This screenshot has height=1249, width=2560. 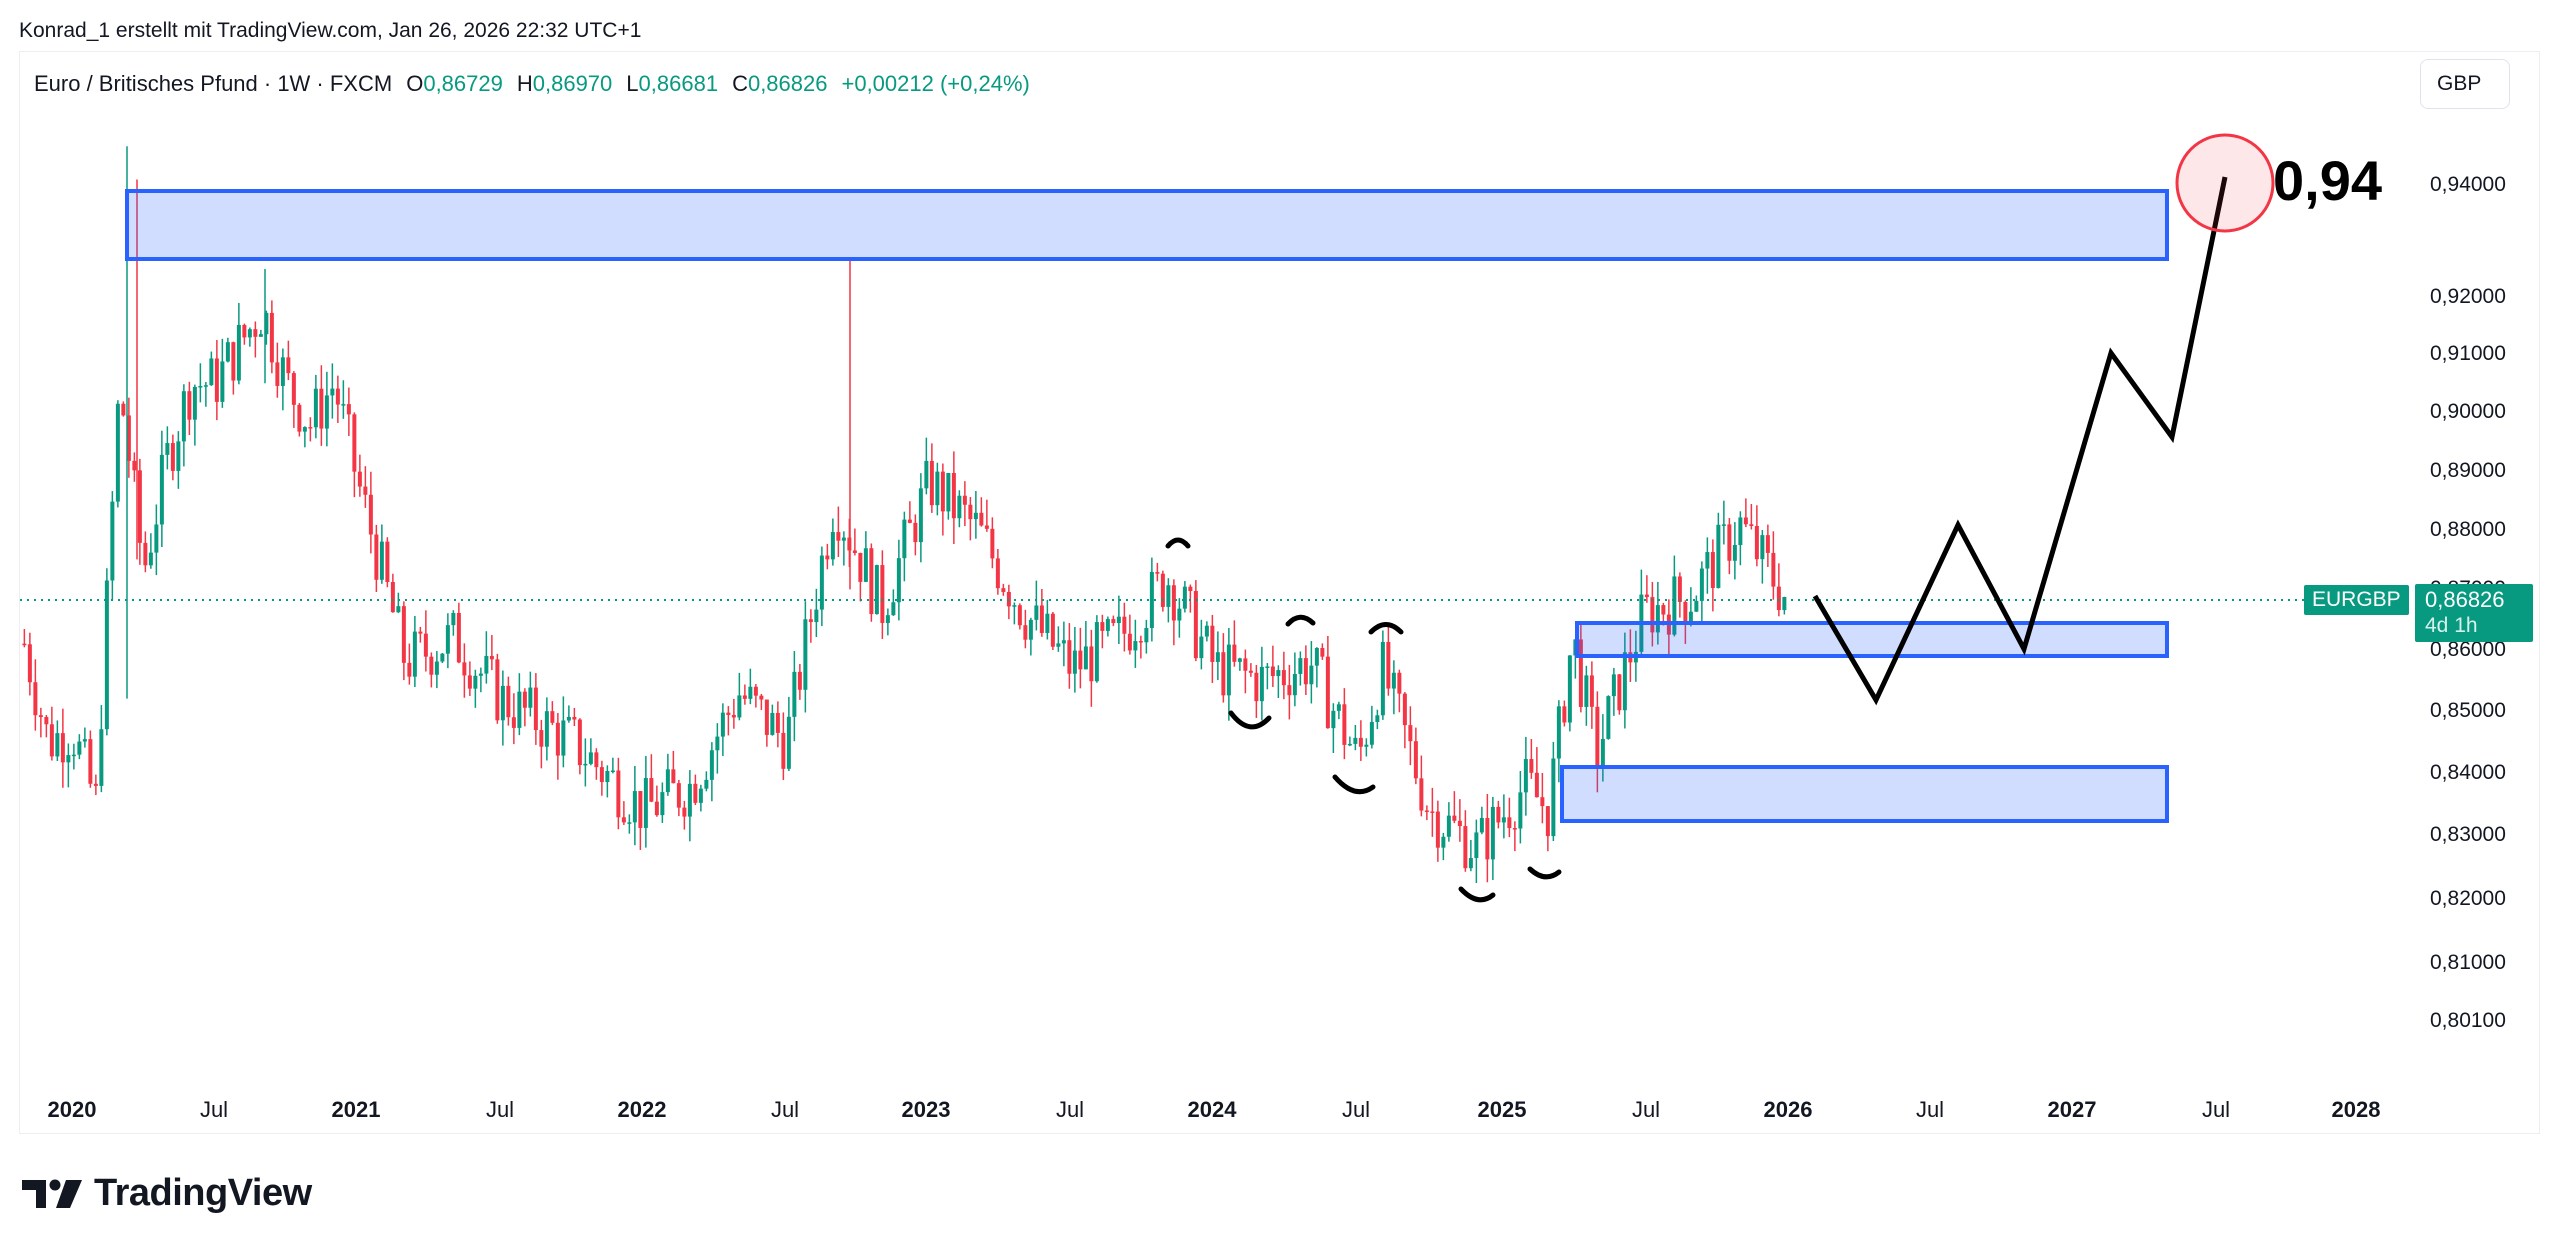 What do you see at coordinates (1502, 1109) in the screenshot?
I see `time-tick: 2025` at bounding box center [1502, 1109].